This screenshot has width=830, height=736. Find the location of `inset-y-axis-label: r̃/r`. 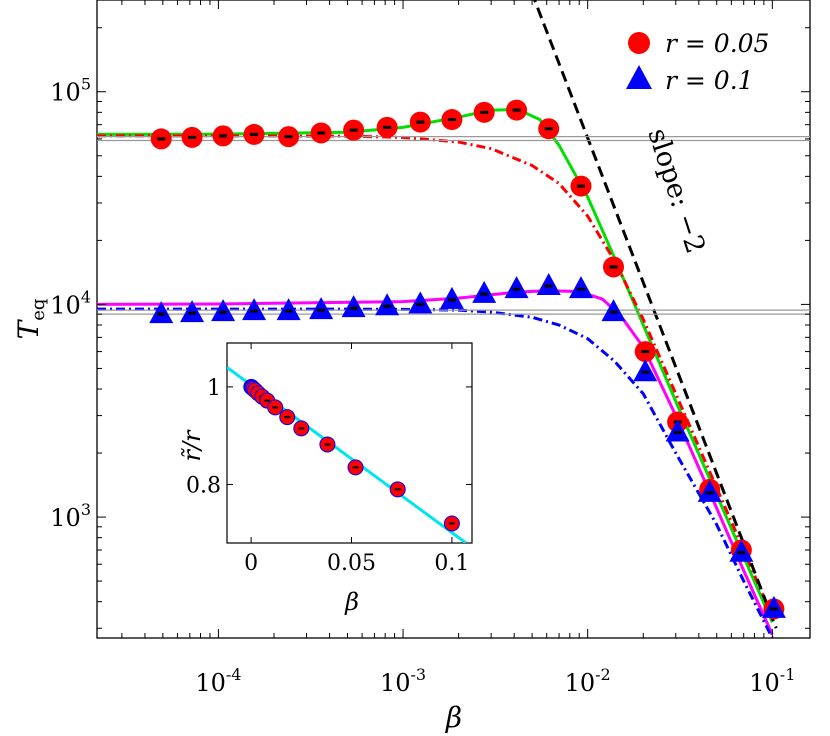

inset-y-axis-label: r̃/r is located at coordinates (192, 445).